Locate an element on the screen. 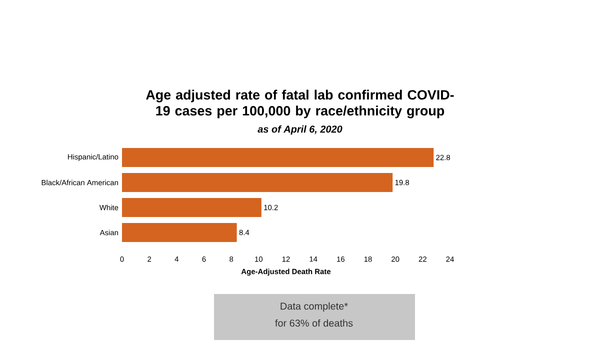 The width and height of the screenshot is (600, 348). chart-title: Age adjusted rate of fatal lab confirmed COVID-19 cases per 100,000 by race/ethnicity group is located at coordinates (300, 104).